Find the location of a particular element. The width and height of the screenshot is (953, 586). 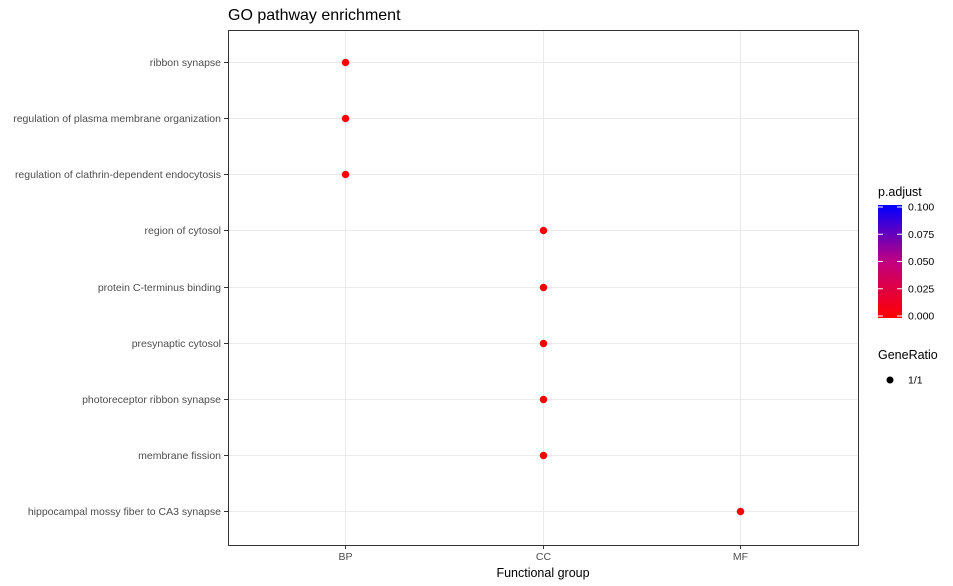

y-tick-label: protein C-terminus binding is located at coordinates (159, 288).